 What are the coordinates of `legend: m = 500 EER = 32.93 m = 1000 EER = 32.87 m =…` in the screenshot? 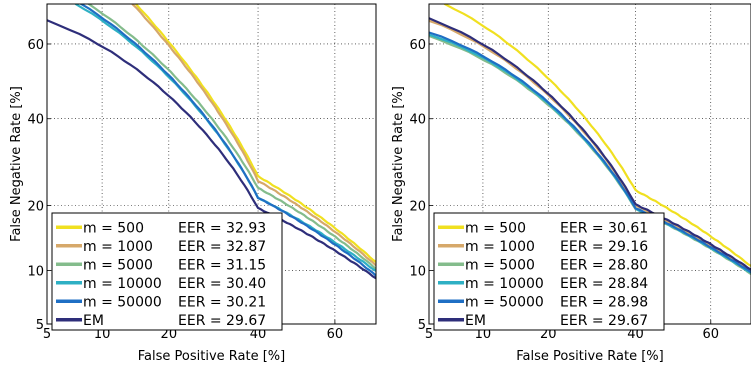 It's located at (167, 271).